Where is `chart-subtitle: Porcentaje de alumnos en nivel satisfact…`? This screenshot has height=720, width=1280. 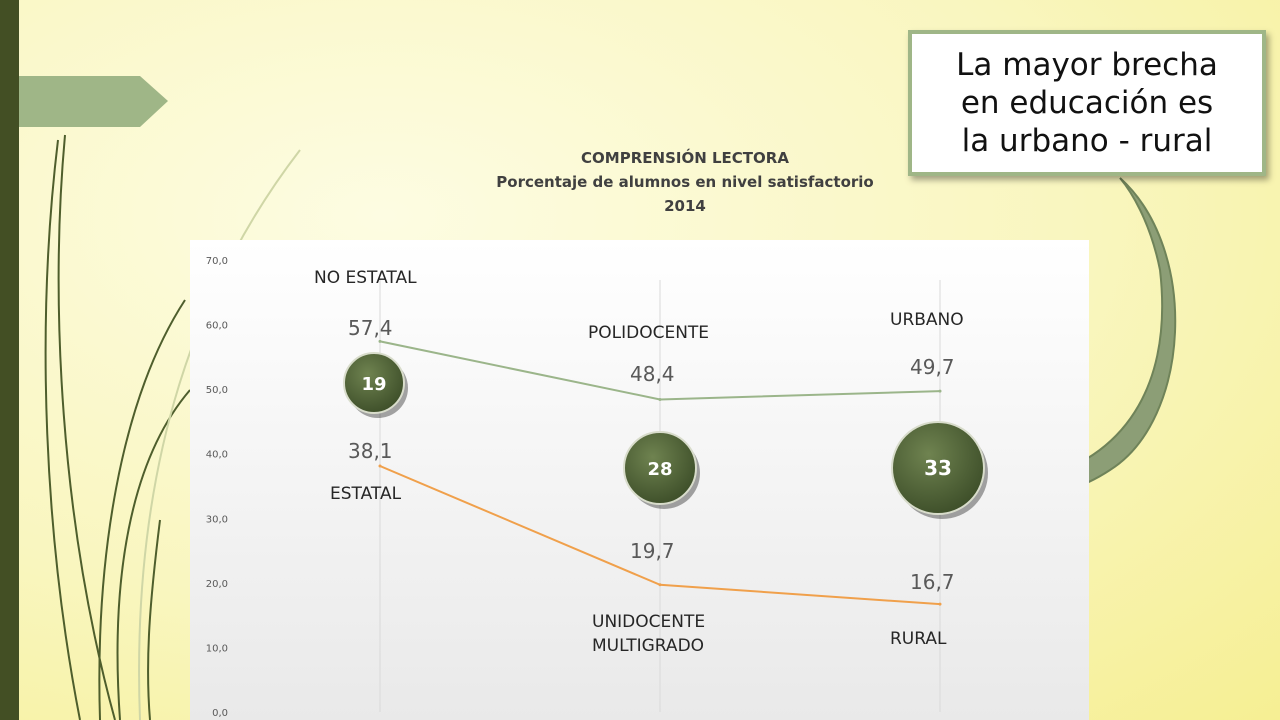 chart-subtitle: Porcentaje de alumnos en nivel satisfact… is located at coordinates (685, 182).